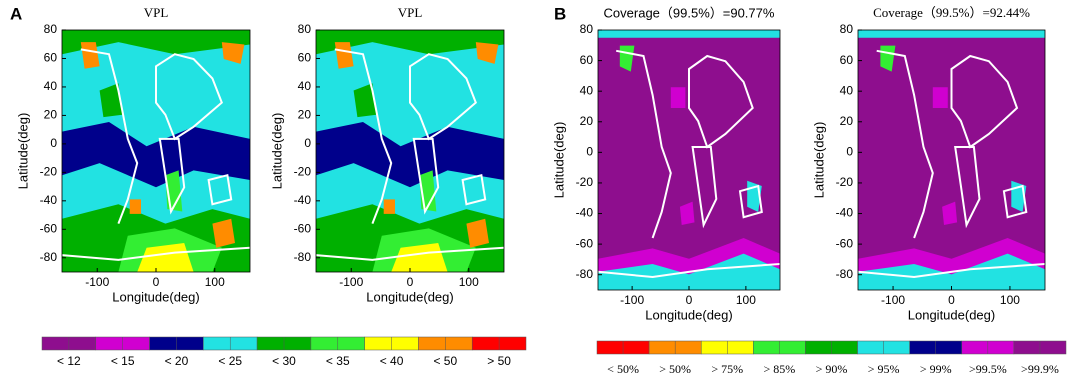 Image resolution: width=1072 pixels, height=377 pixels. Describe the element at coordinates (445, 361) in the screenshot. I see `colorbar-label: < 50` at that location.